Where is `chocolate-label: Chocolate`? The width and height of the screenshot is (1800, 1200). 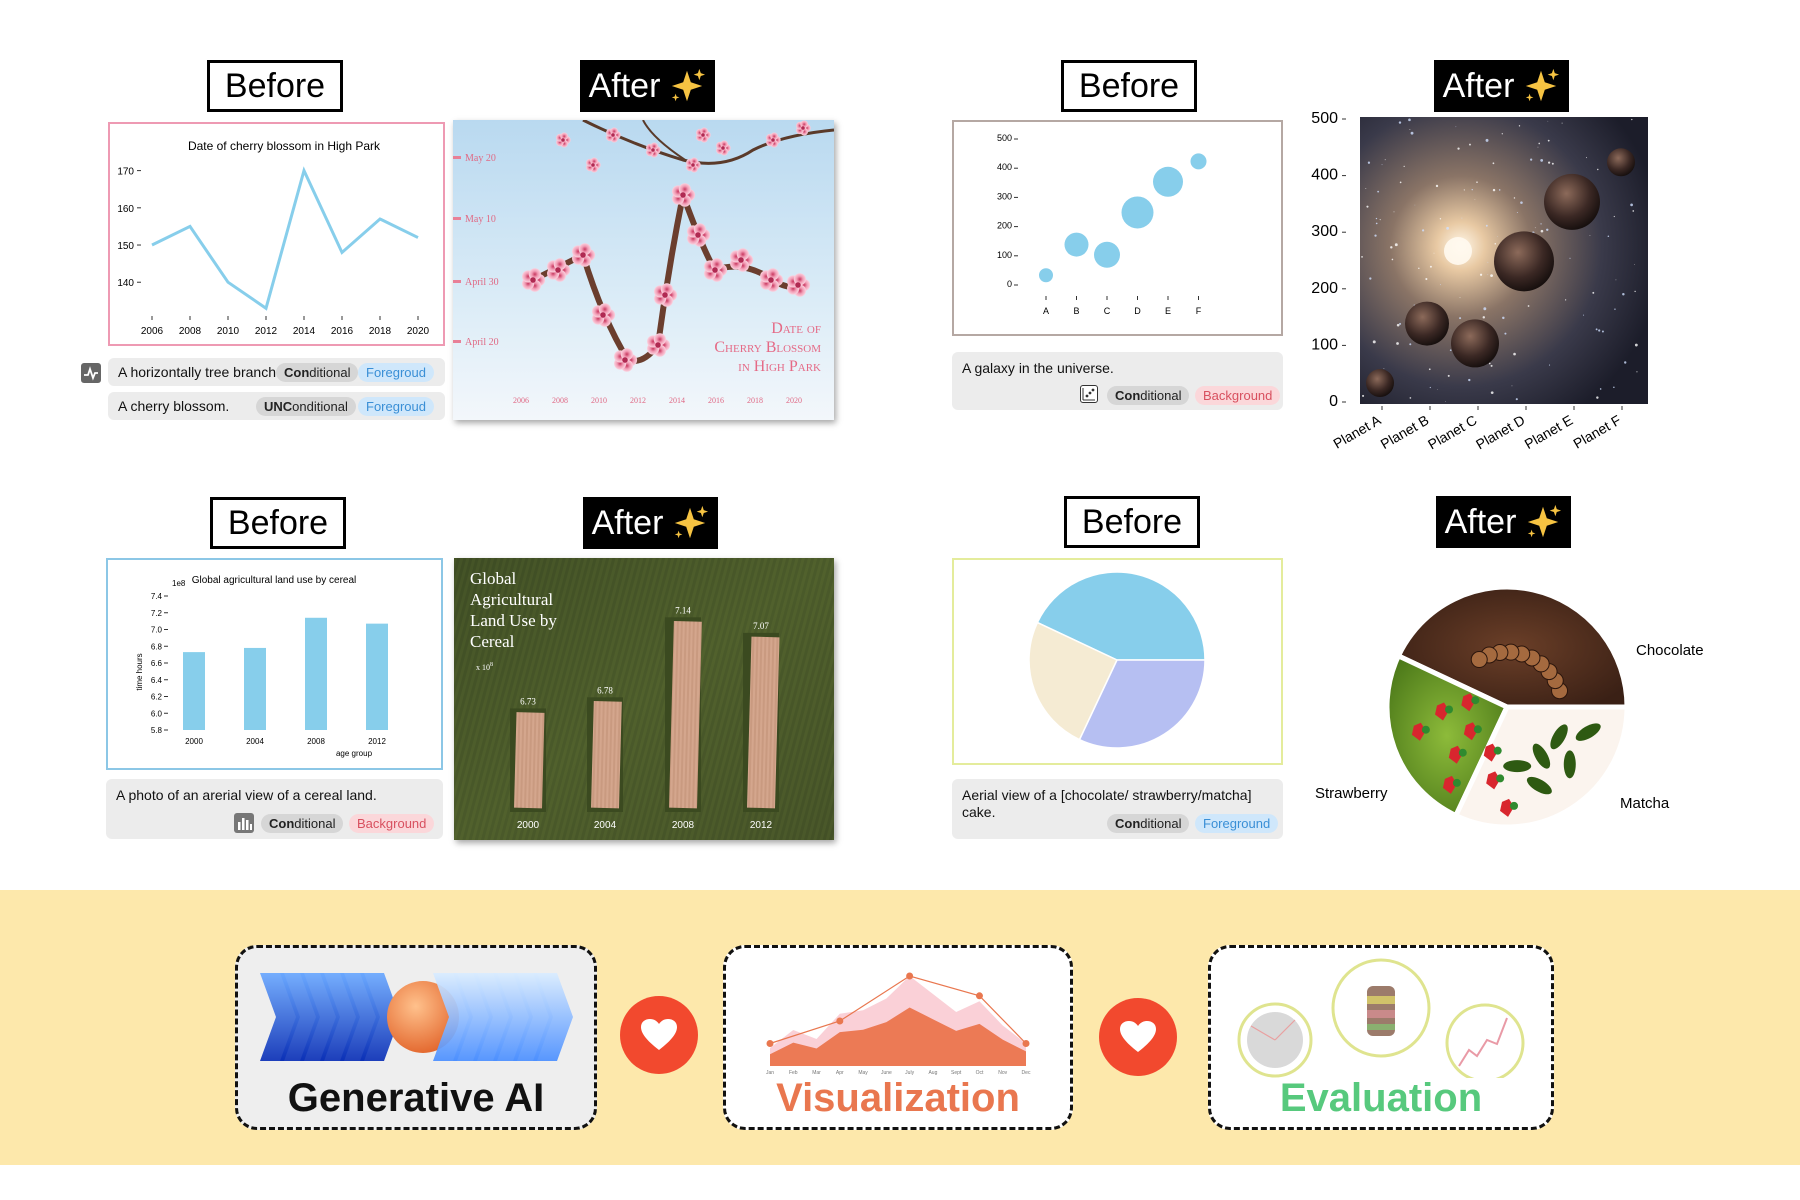 chocolate-label: Chocolate is located at coordinates (1670, 650).